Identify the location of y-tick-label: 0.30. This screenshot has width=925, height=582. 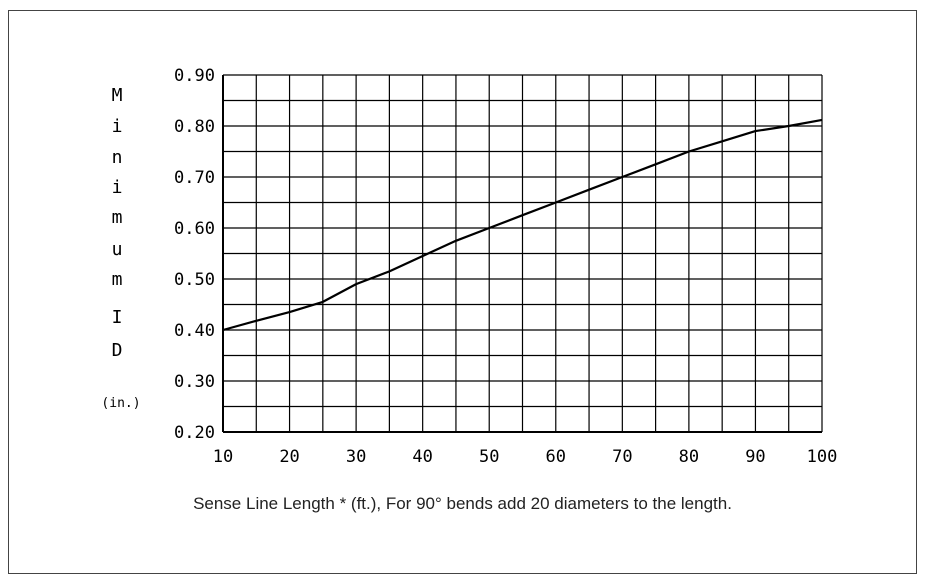
(194, 382).